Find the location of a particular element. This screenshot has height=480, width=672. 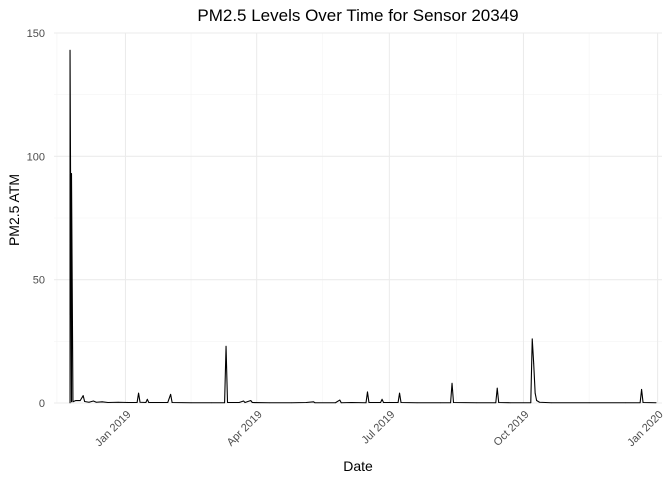

x-tick-label: Apr 2019 is located at coordinates (245, 429).